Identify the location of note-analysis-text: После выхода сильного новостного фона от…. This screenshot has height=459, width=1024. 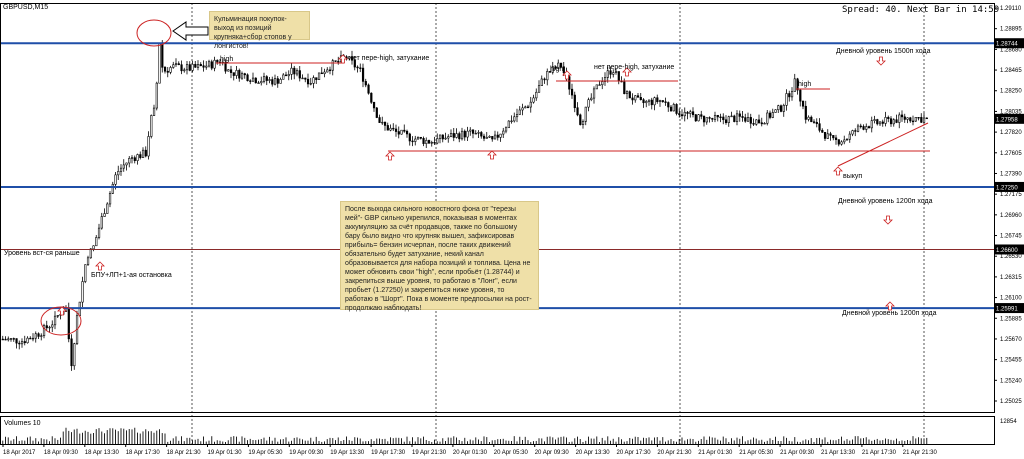
(438, 259).